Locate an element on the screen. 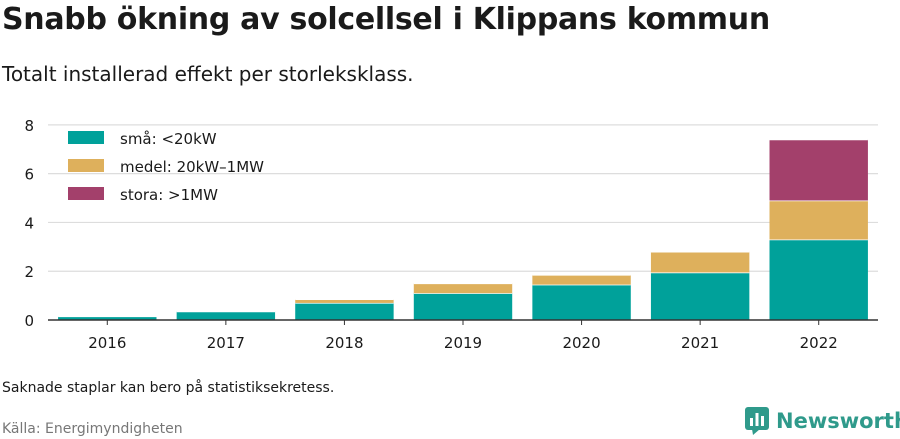 This screenshot has width=900, height=439. legend-label: stora: >1MW is located at coordinates (169, 195).